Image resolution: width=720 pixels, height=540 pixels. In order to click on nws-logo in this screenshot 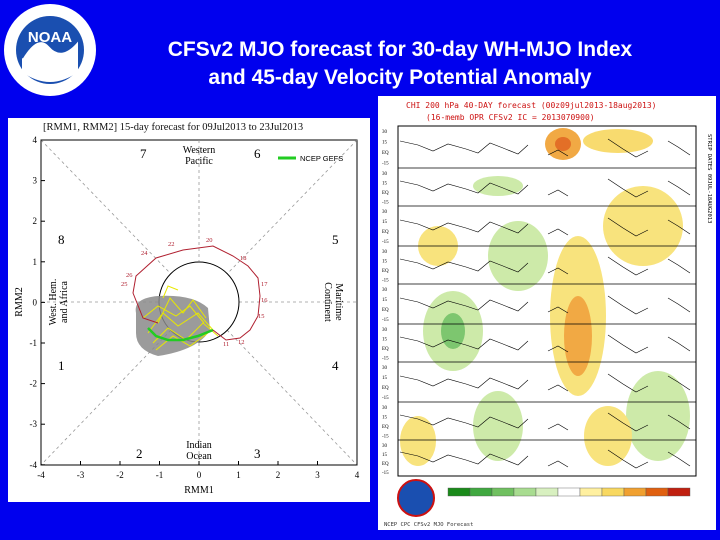, I will do `click(416, 498)`.